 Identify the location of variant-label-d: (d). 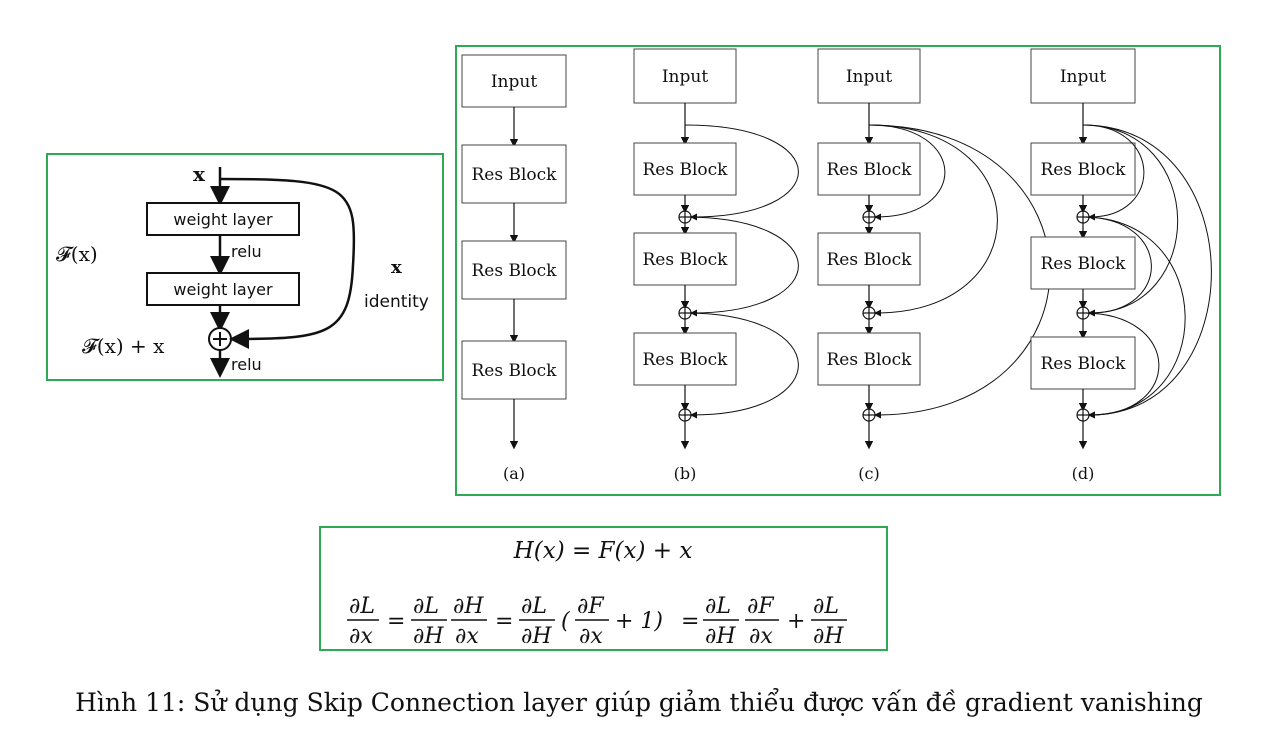
(1083, 473).